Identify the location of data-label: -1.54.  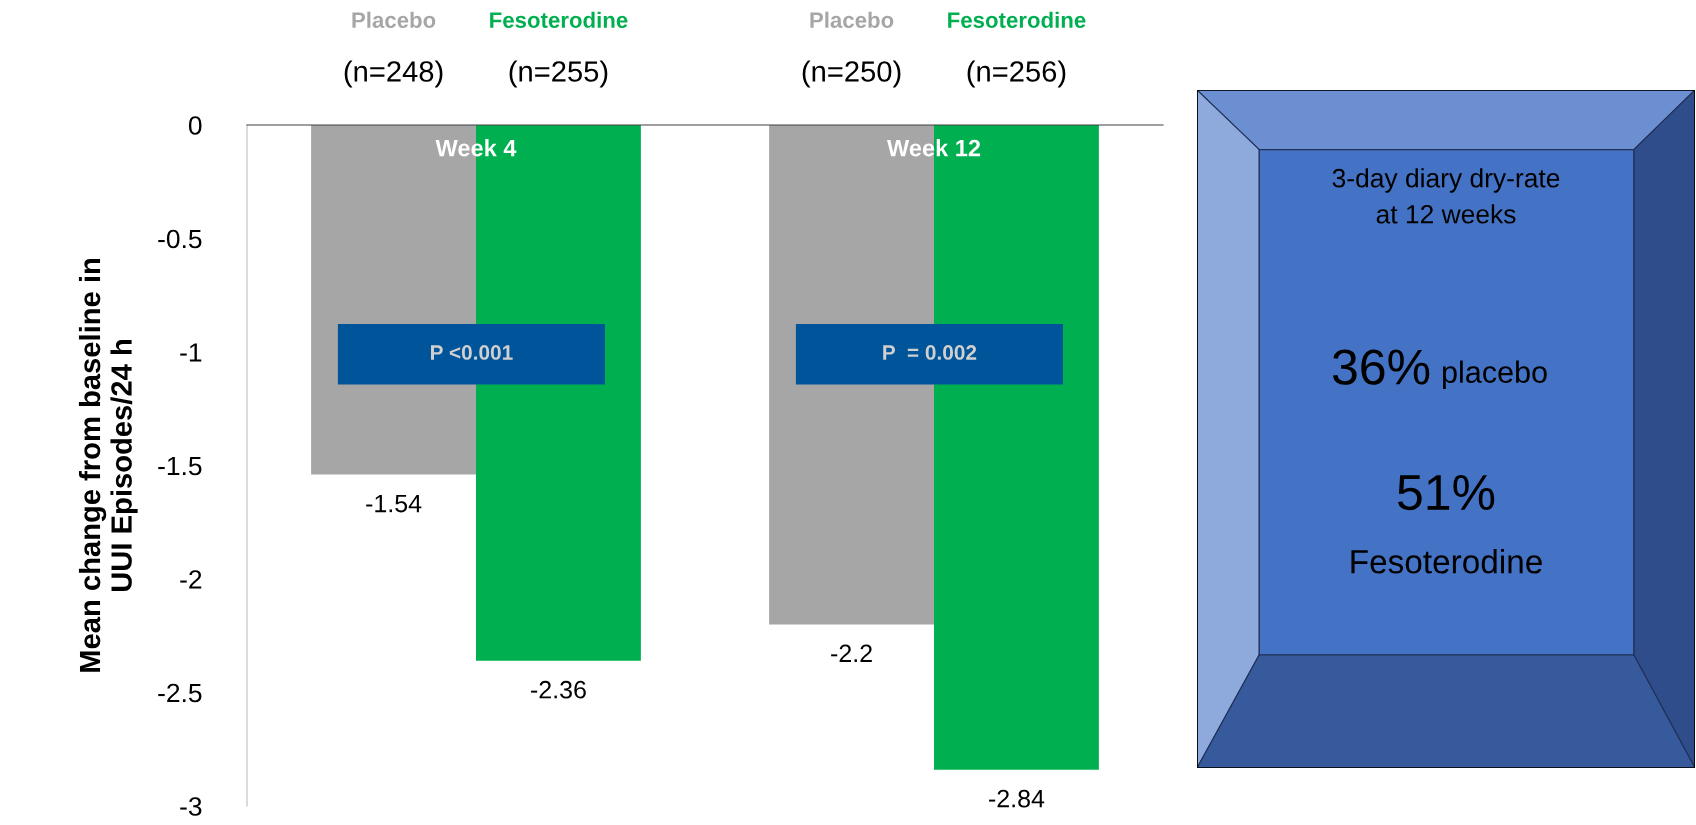
(394, 503).